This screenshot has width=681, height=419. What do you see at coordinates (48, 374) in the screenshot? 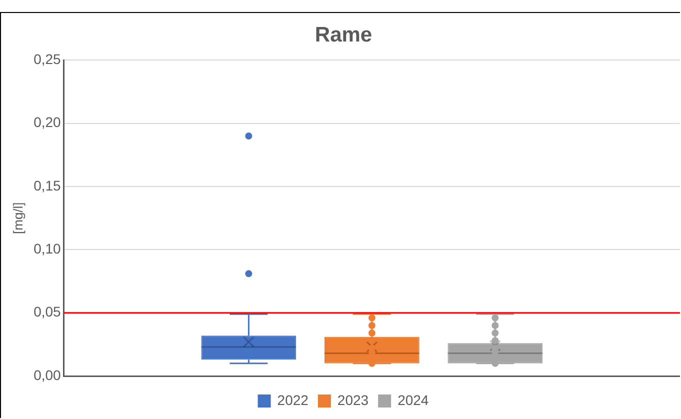
I see `y-tick-label: 0,00` at bounding box center [48, 374].